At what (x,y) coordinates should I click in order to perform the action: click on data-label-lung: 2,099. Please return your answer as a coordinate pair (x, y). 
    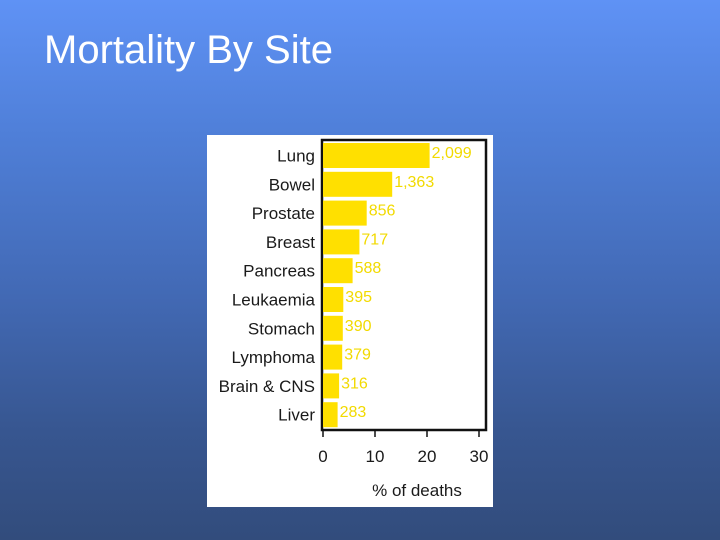
    Looking at the image, I should click on (452, 153).